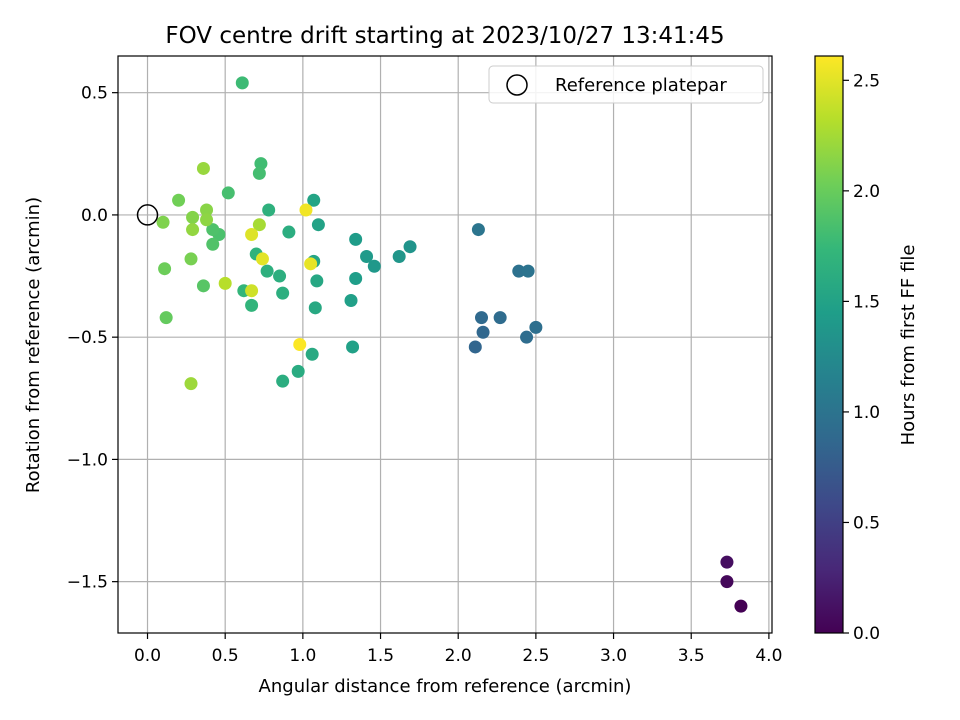  I want to click on x-tick-label: 1.0, so click(302, 656).